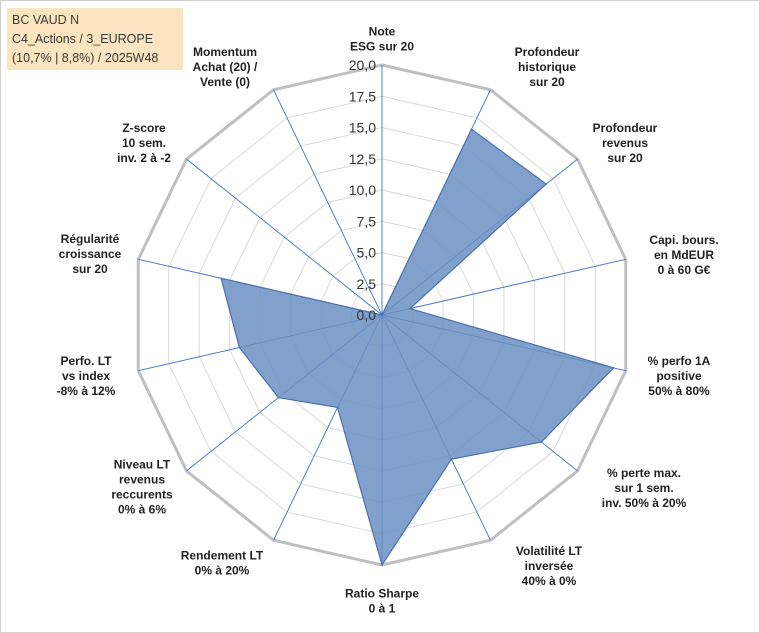  I want to click on tick-label: 5,0, so click(367, 253).